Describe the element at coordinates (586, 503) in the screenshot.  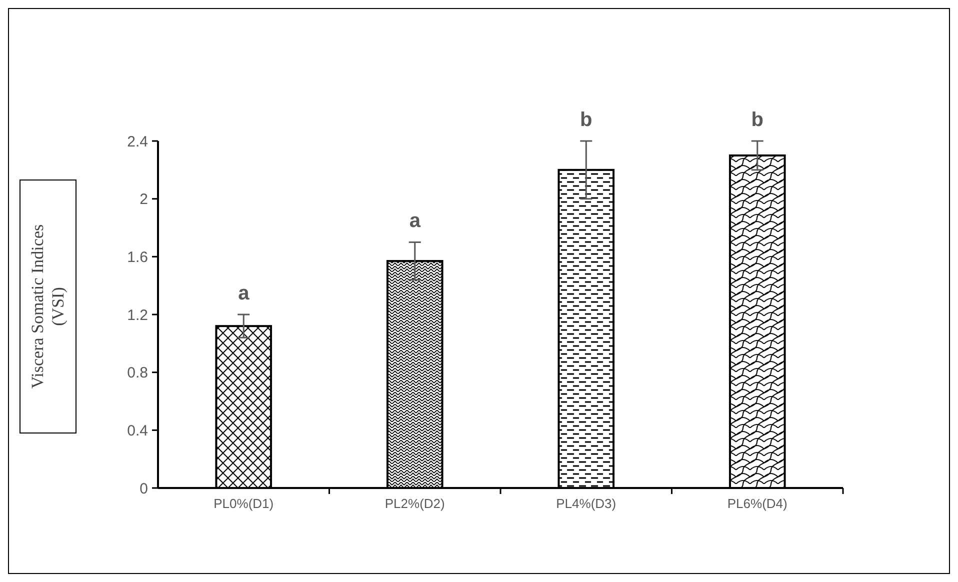
I see `x-tick-label: PL4%(D3)` at that location.